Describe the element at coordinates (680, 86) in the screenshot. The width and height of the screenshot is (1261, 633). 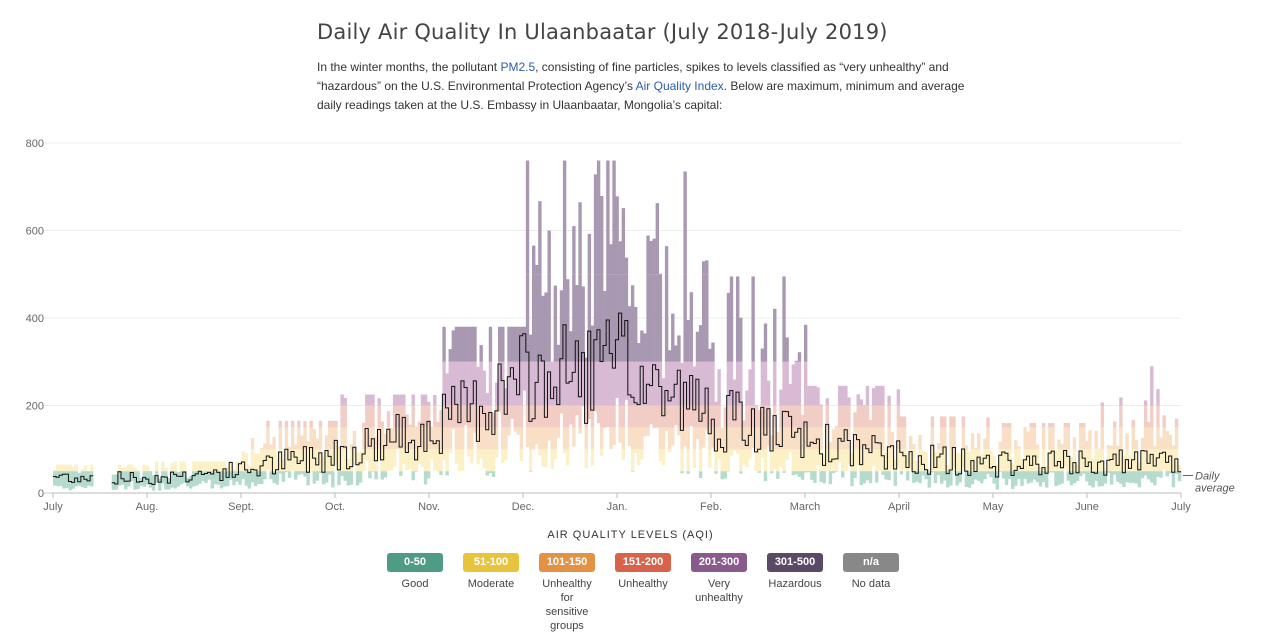
I see `aqi-link: Air Quality Index` at that location.